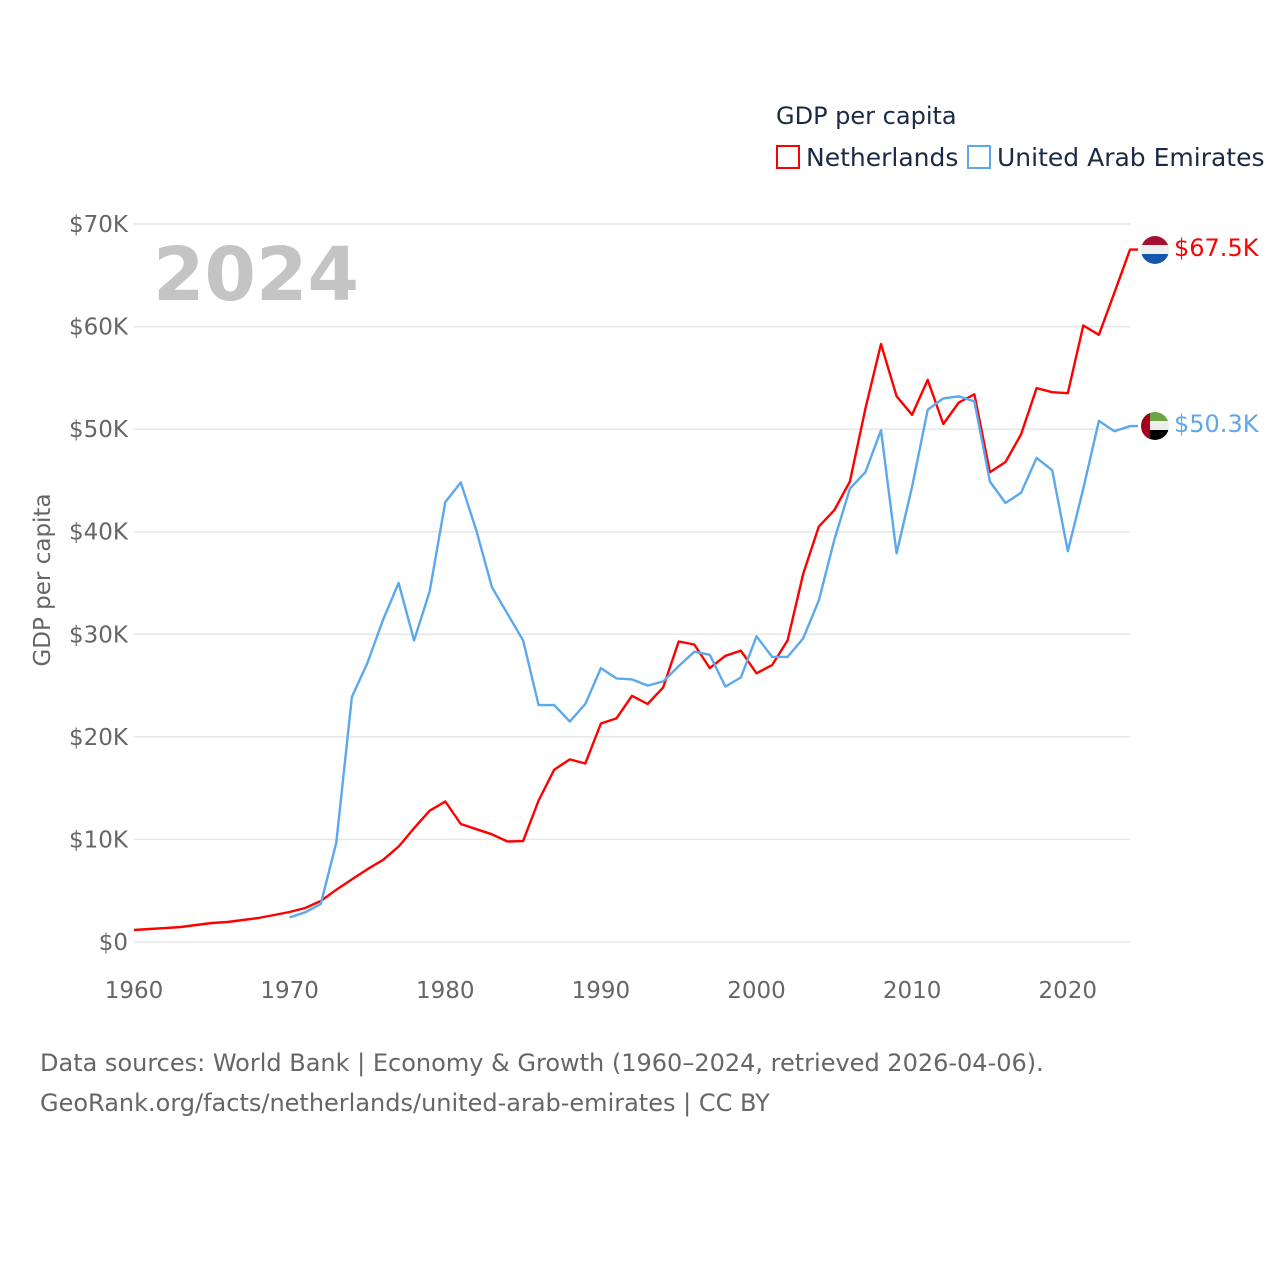  I want to click on x-tick-label: 1980, so click(445, 991).